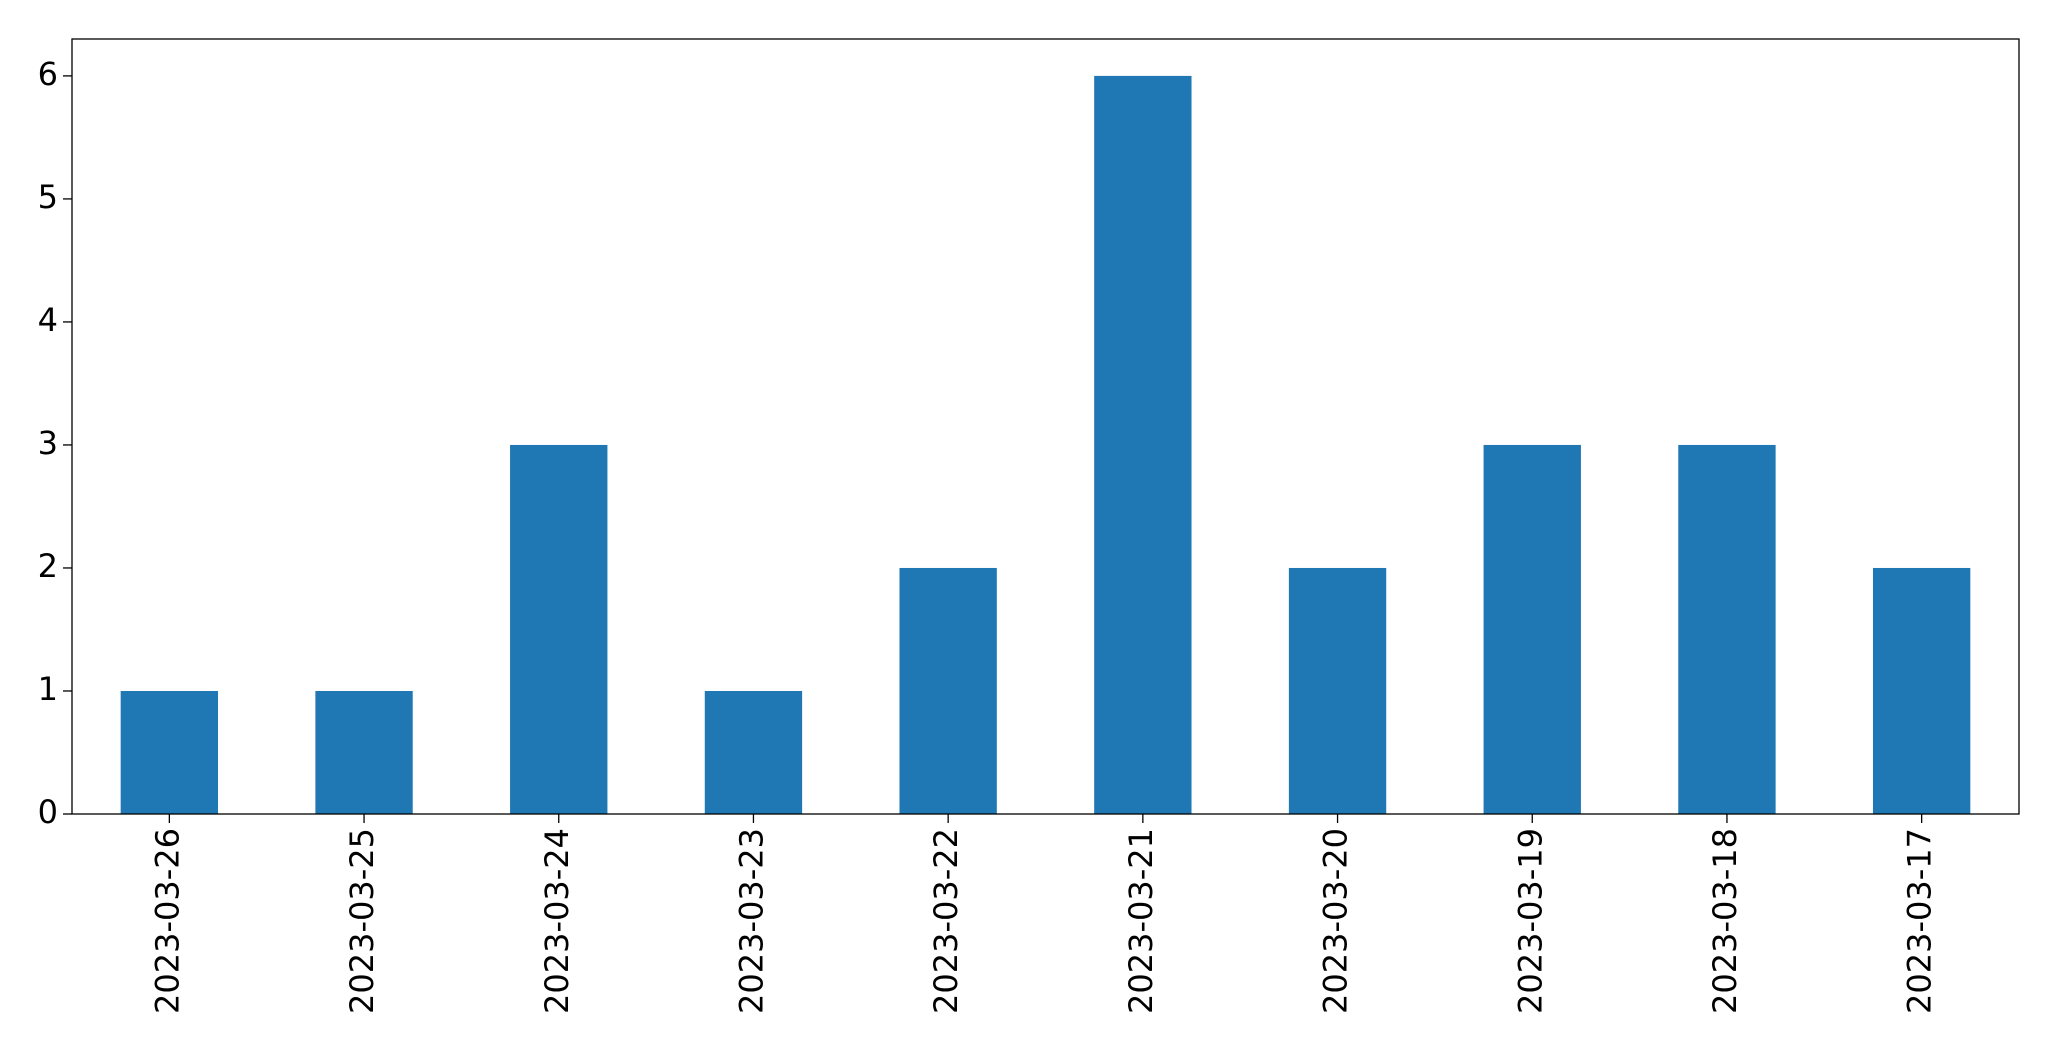 Image resolution: width=2049 pixels, height=1061 pixels. What do you see at coordinates (1336, 921) in the screenshot?
I see `x-tick-label: 2023-03-20` at bounding box center [1336, 921].